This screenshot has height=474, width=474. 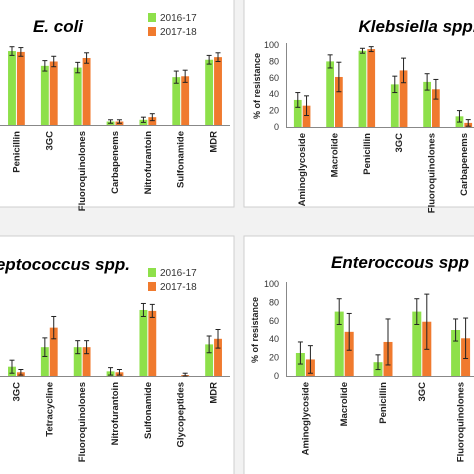 What do you see at coordinates (65, 264) in the screenshot?
I see `chart-title: reptococcus spp.` at bounding box center [65, 264].